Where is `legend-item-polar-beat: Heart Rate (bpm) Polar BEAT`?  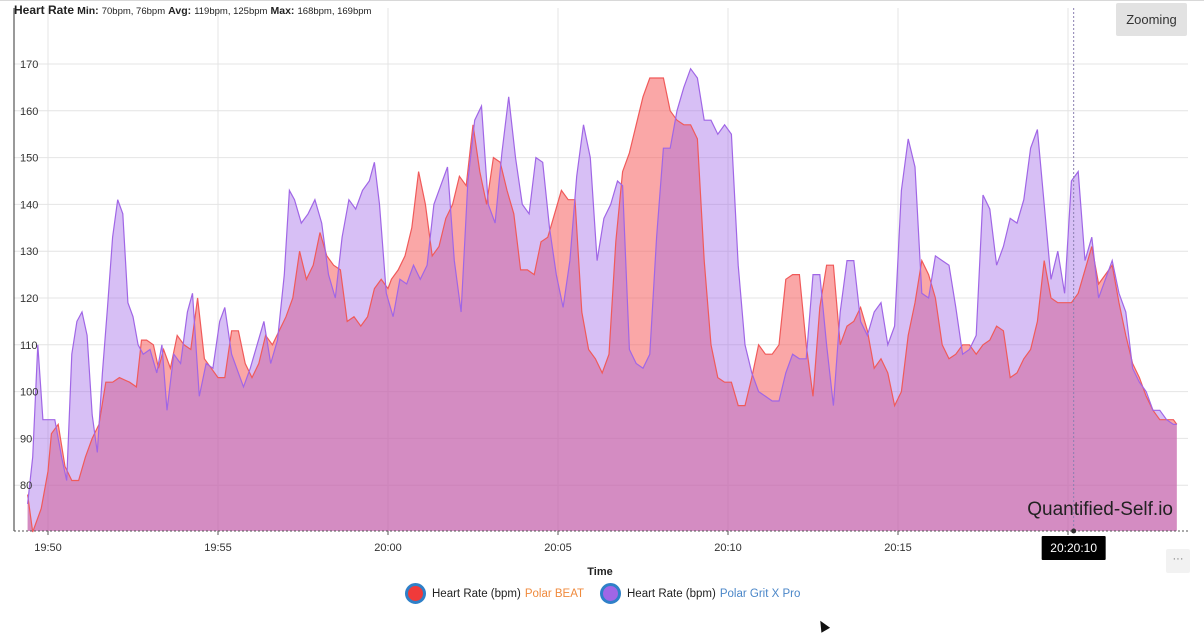
legend-item-polar-beat: Heart Rate (bpm) Polar BEAT is located at coordinates (494, 593).